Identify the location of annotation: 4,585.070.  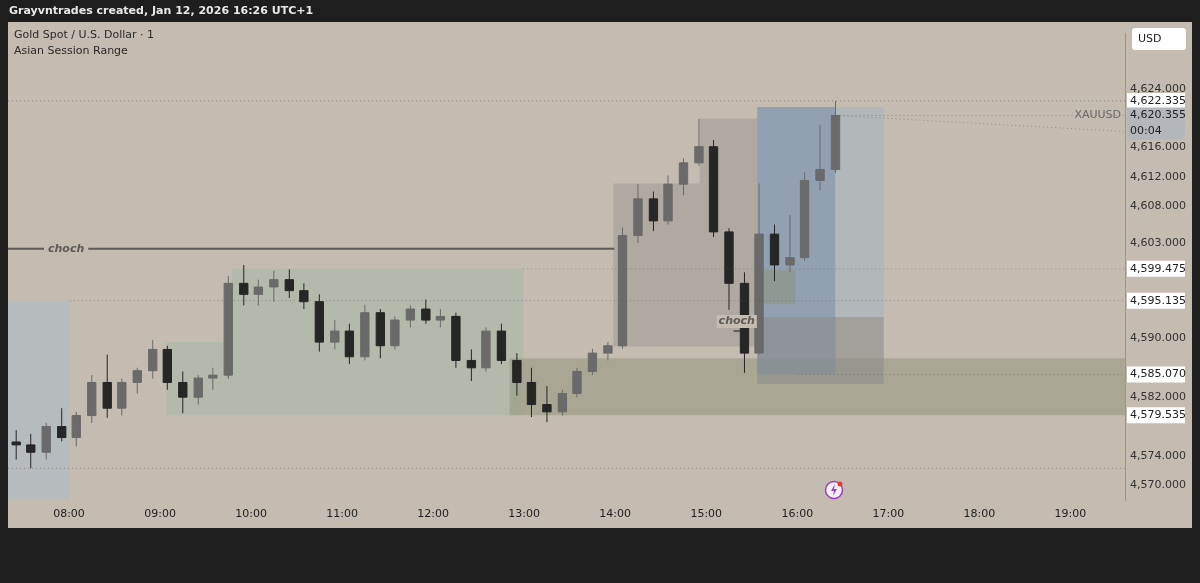
(1158, 374).